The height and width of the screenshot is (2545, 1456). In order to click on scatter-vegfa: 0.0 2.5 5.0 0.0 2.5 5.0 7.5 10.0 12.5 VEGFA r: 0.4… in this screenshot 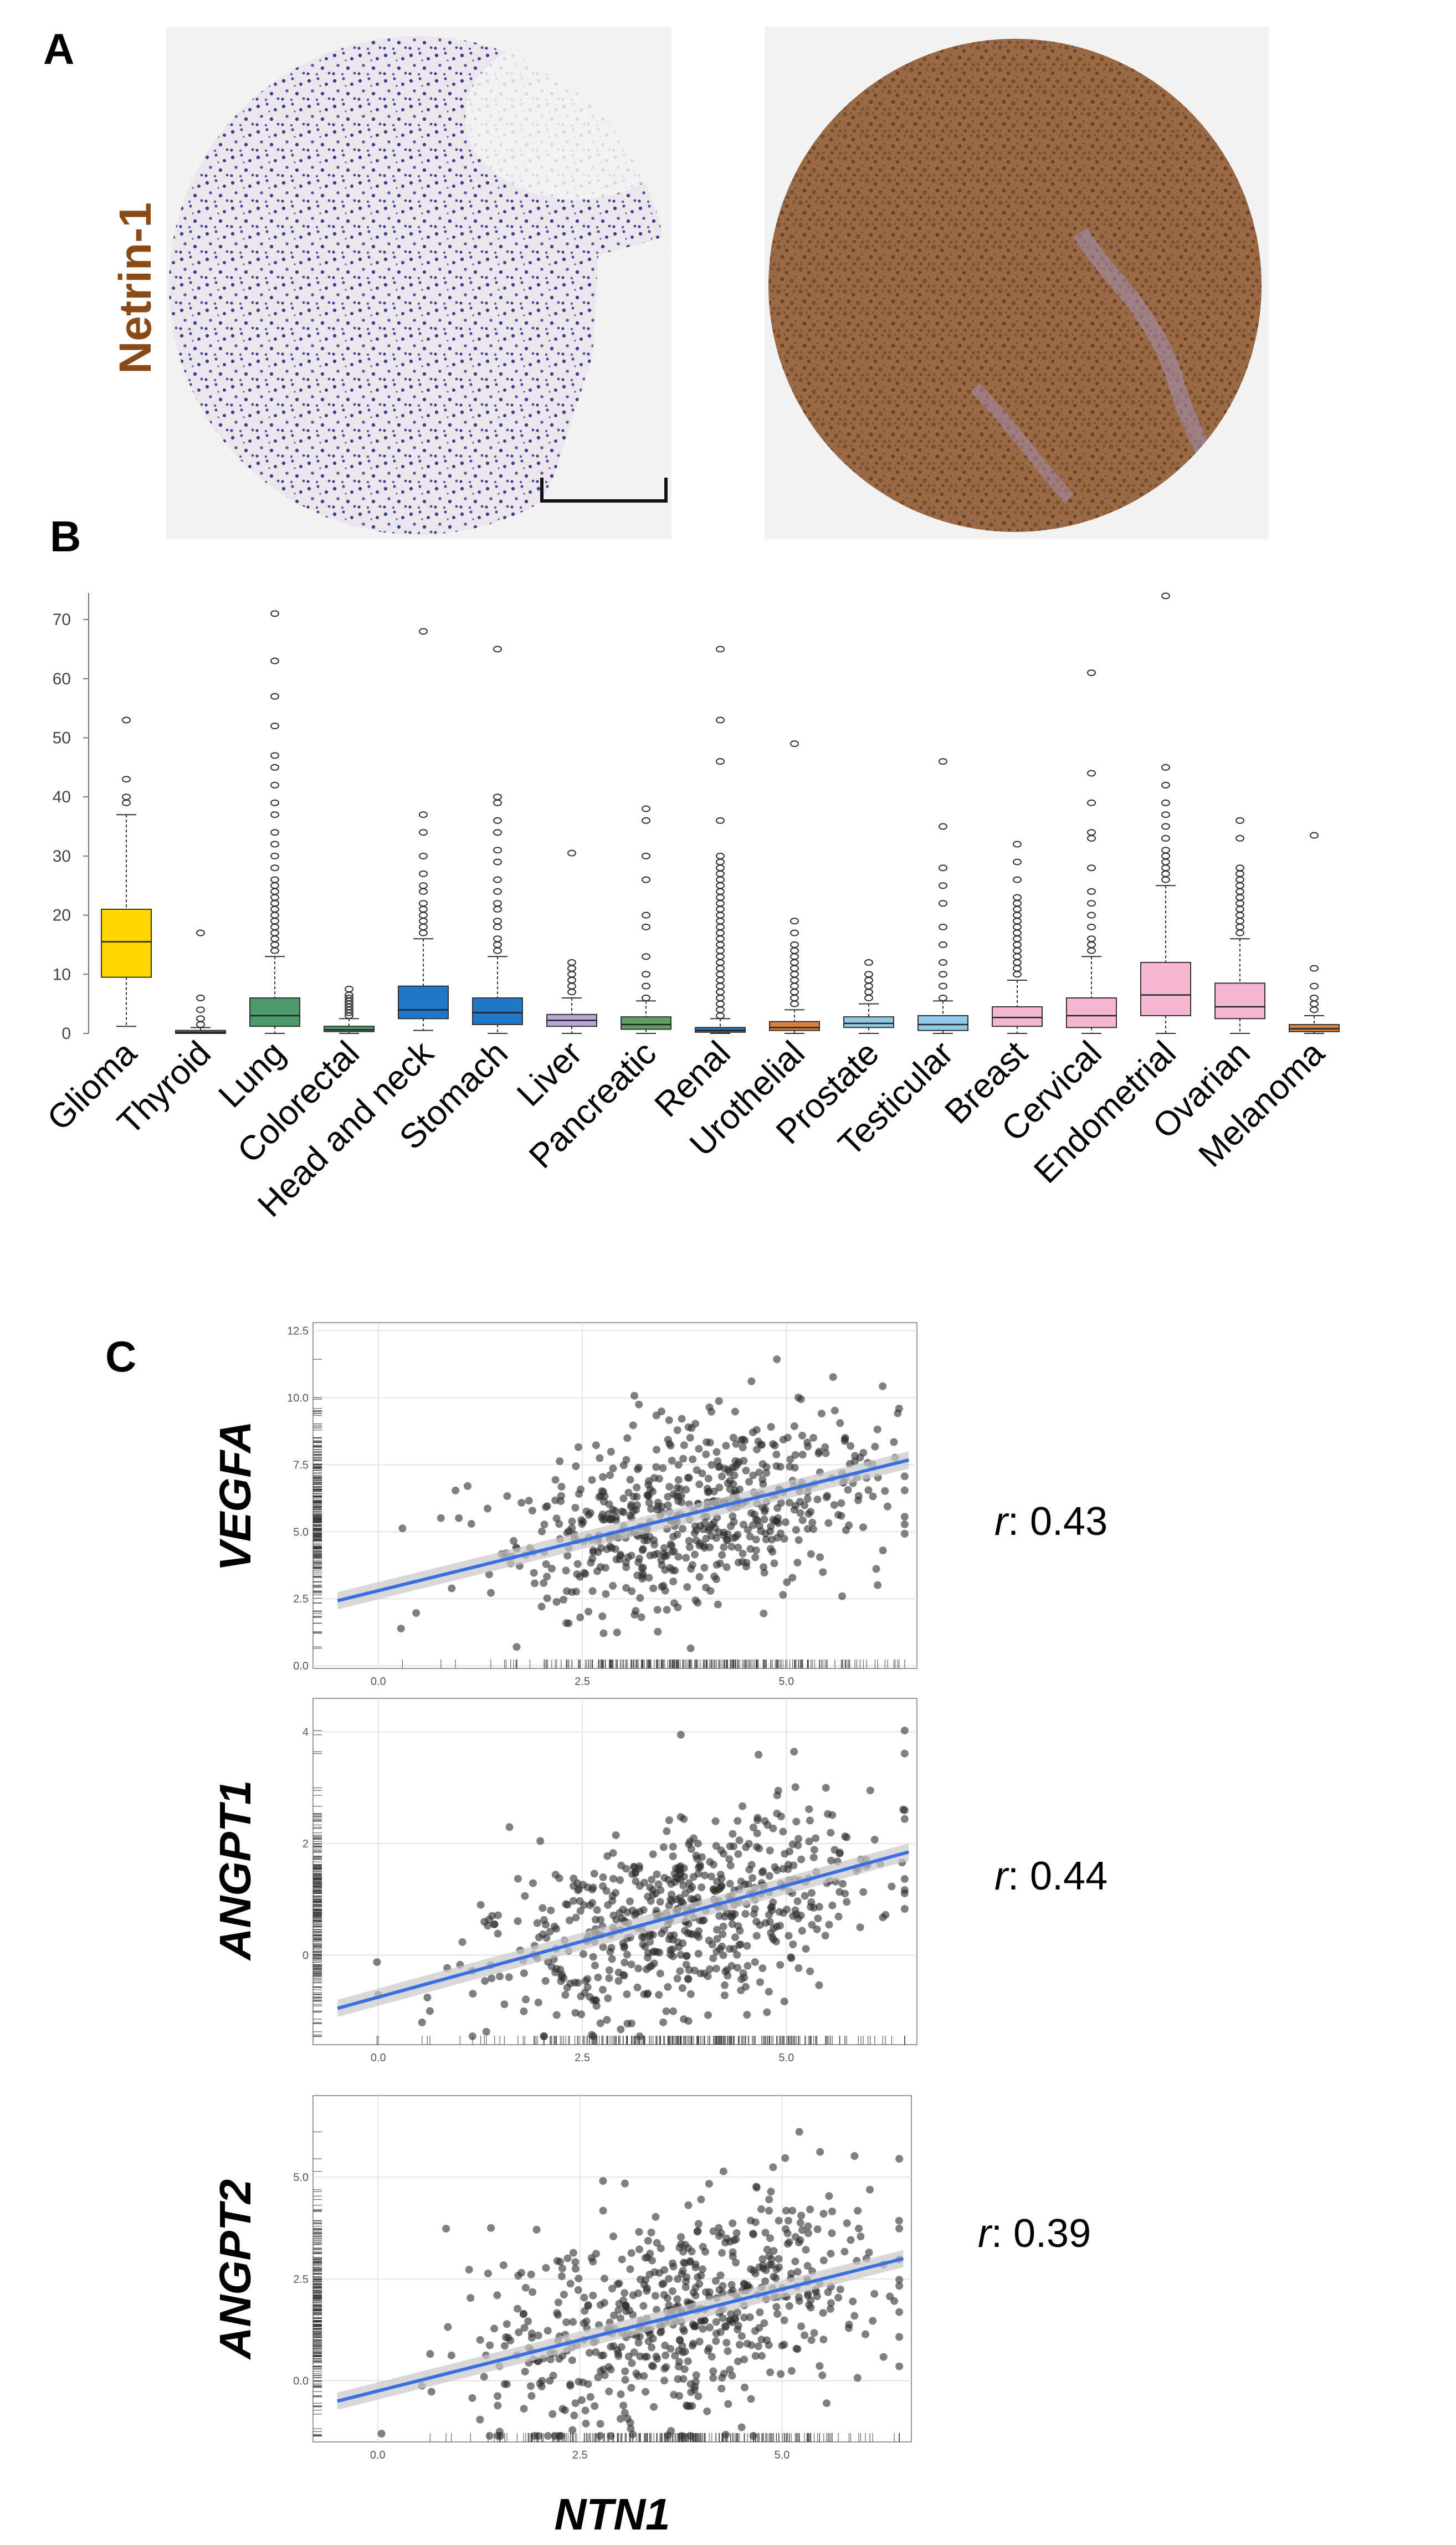, I will do `click(659, 1505)`.